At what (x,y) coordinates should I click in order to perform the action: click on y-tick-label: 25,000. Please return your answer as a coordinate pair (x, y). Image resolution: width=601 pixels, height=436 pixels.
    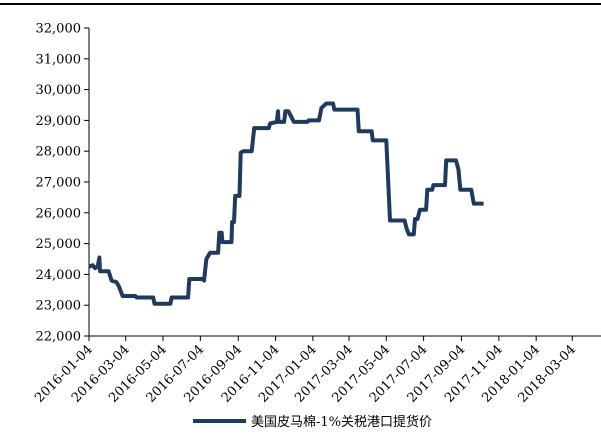
    Looking at the image, I should click on (59, 244).